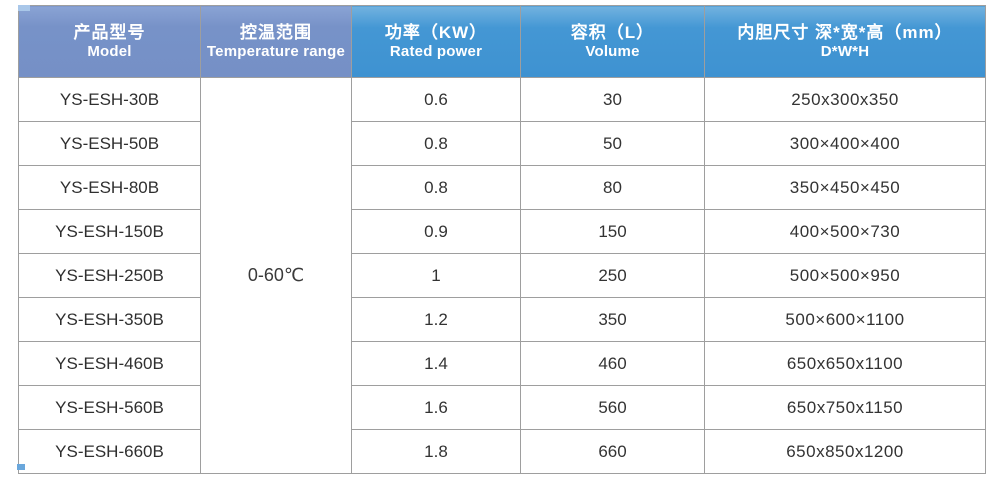 The width and height of the screenshot is (1000, 480). What do you see at coordinates (436, 99) in the screenshot?
I see `power-cell: 0.6` at bounding box center [436, 99].